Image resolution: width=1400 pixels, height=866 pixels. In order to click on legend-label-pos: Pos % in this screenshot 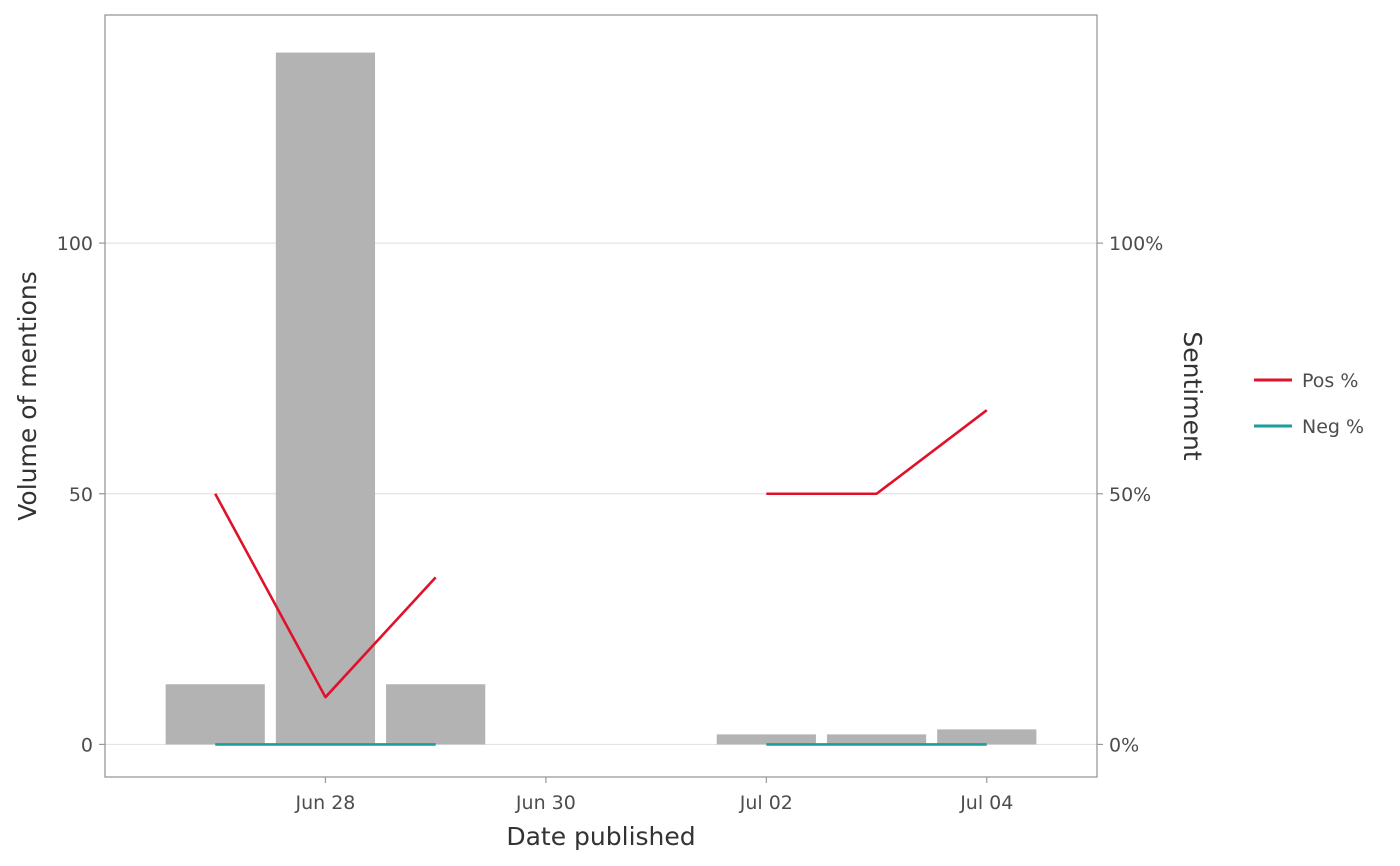, I will do `click(1330, 381)`.